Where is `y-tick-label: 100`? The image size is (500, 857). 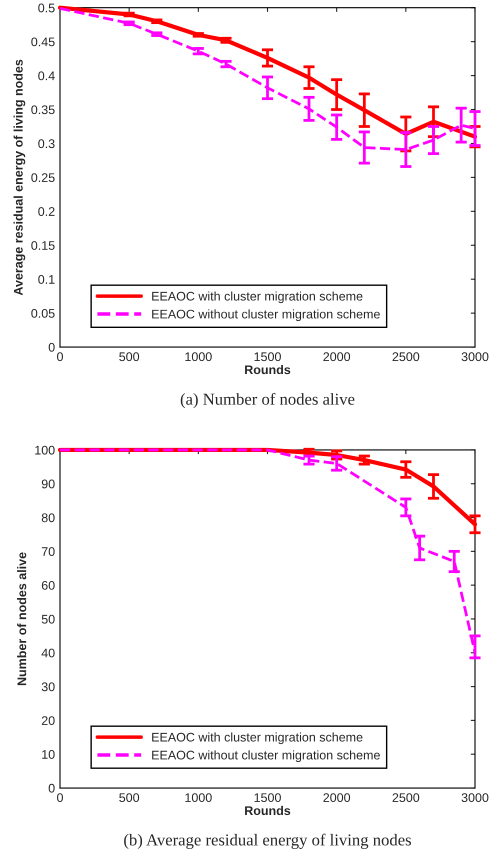 y-tick-label: 100 is located at coordinates (45, 450).